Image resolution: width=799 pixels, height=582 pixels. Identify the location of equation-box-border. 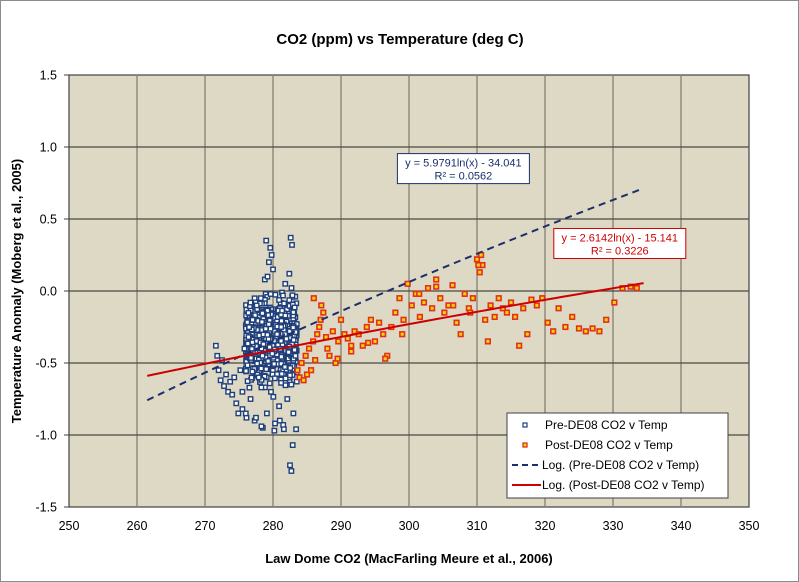
(463, 169).